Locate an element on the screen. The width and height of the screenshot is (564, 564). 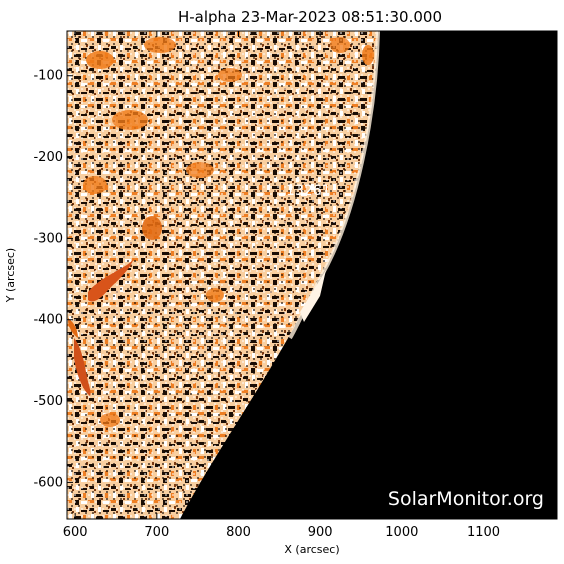
y-axis-label: Y (arcsec) is located at coordinates (10, 275).